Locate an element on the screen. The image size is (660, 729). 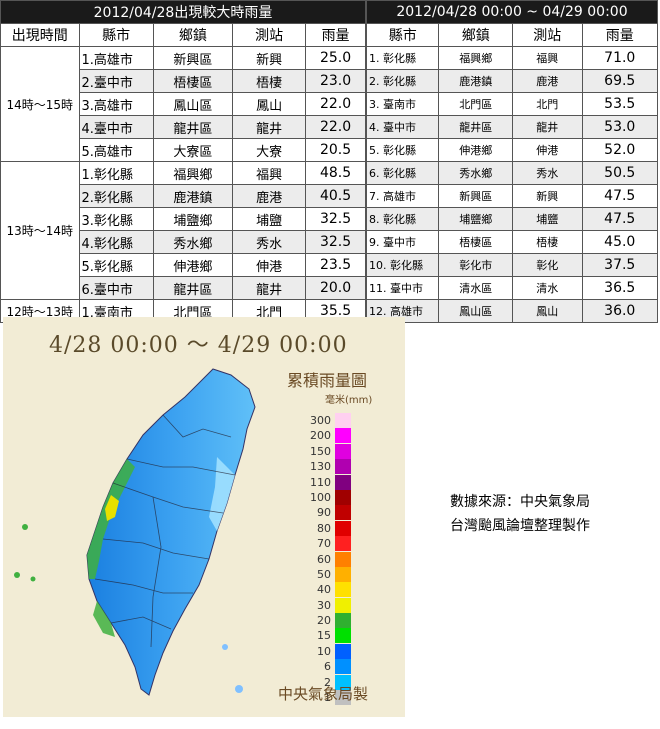
table-row: 7. 高雄市 新興區 新興 47.5 is located at coordinates (512, 196).